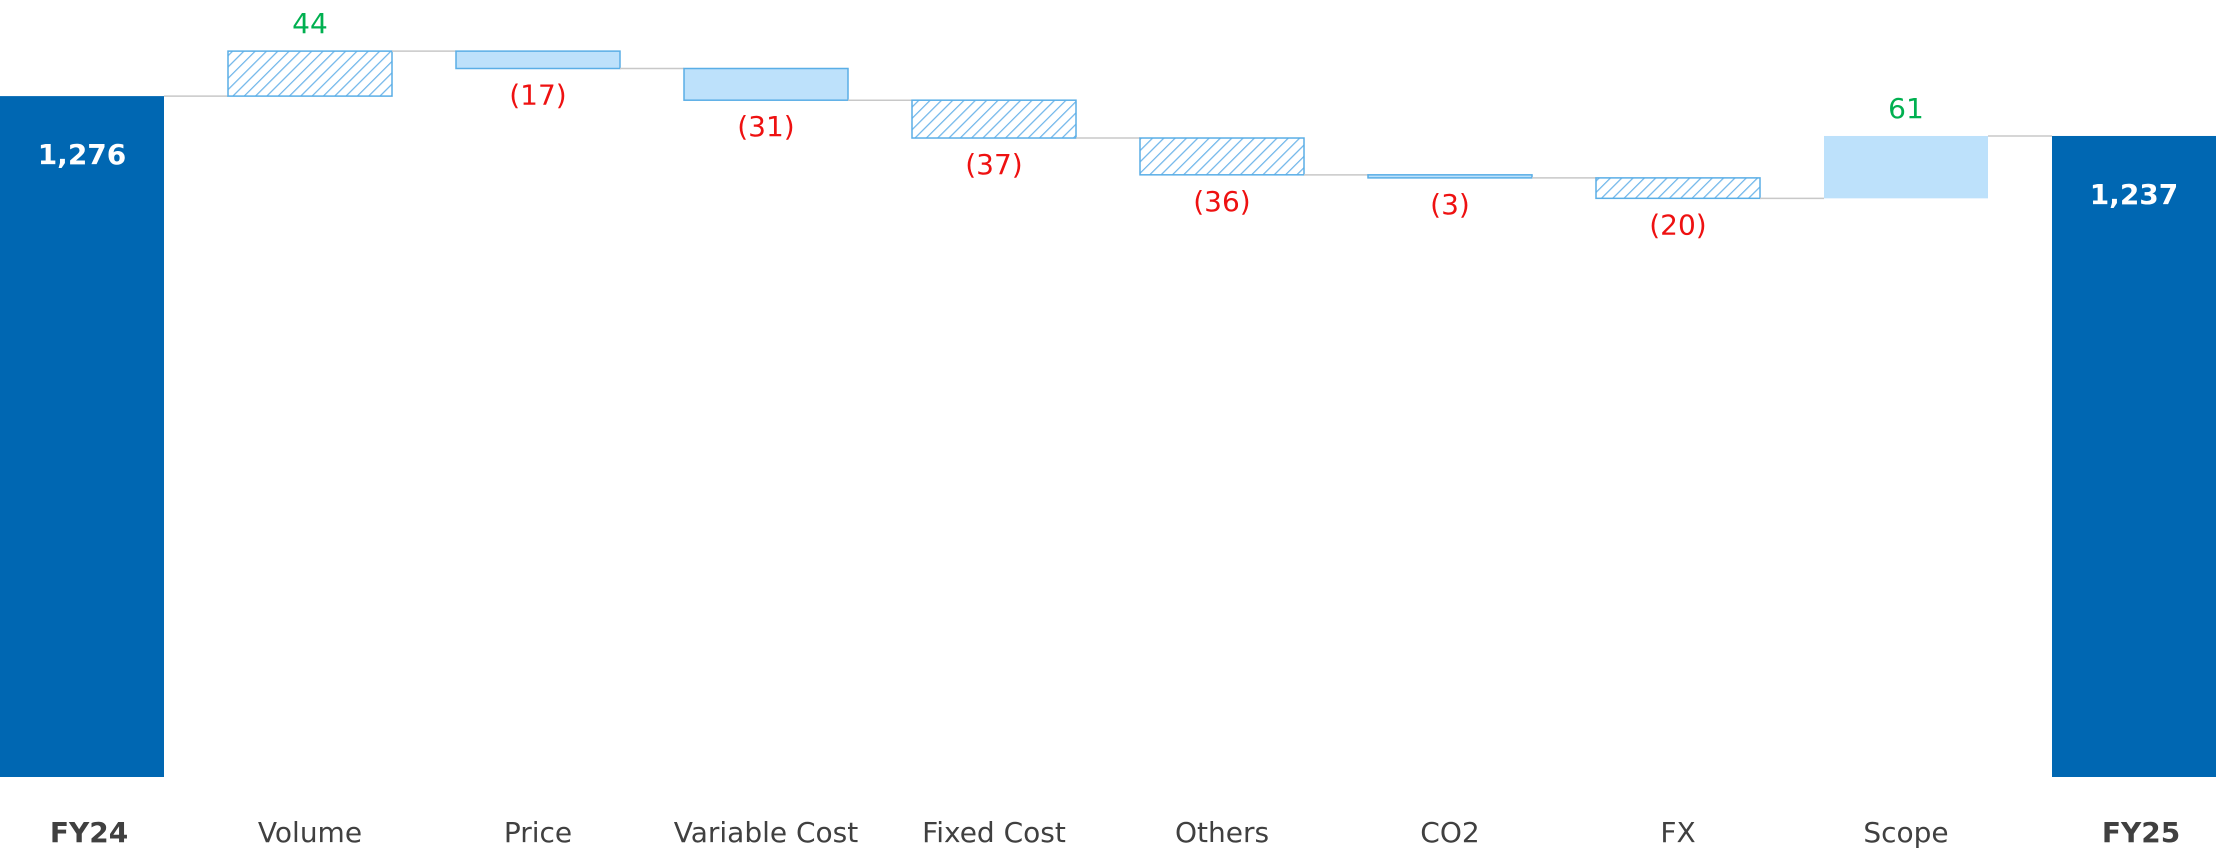 This screenshot has height=851, width=2216. I want to click on x-tick-label: Volume, so click(310, 832).